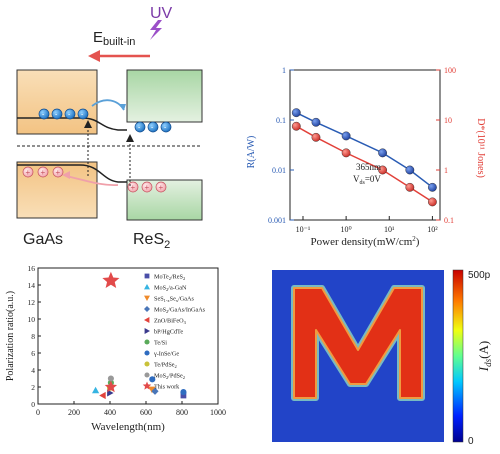 The image size is (500, 454). What do you see at coordinates (161, 13) in the screenshot?
I see `uv-label: UV` at bounding box center [161, 13].